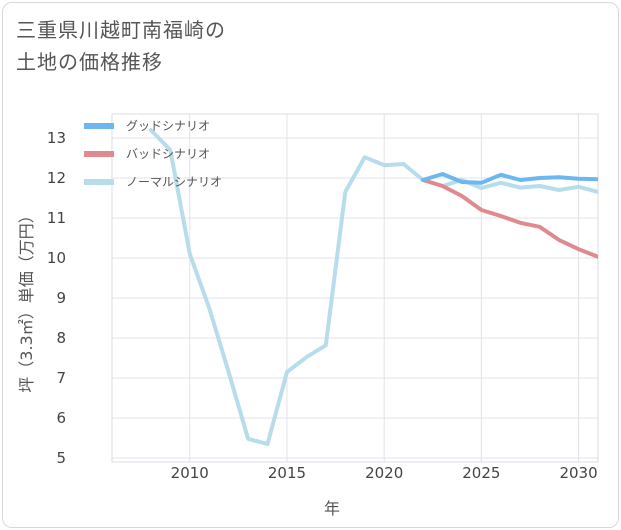 The height and width of the screenshot is (530, 621). I want to click on x-axis-title: 年, so click(332, 508).